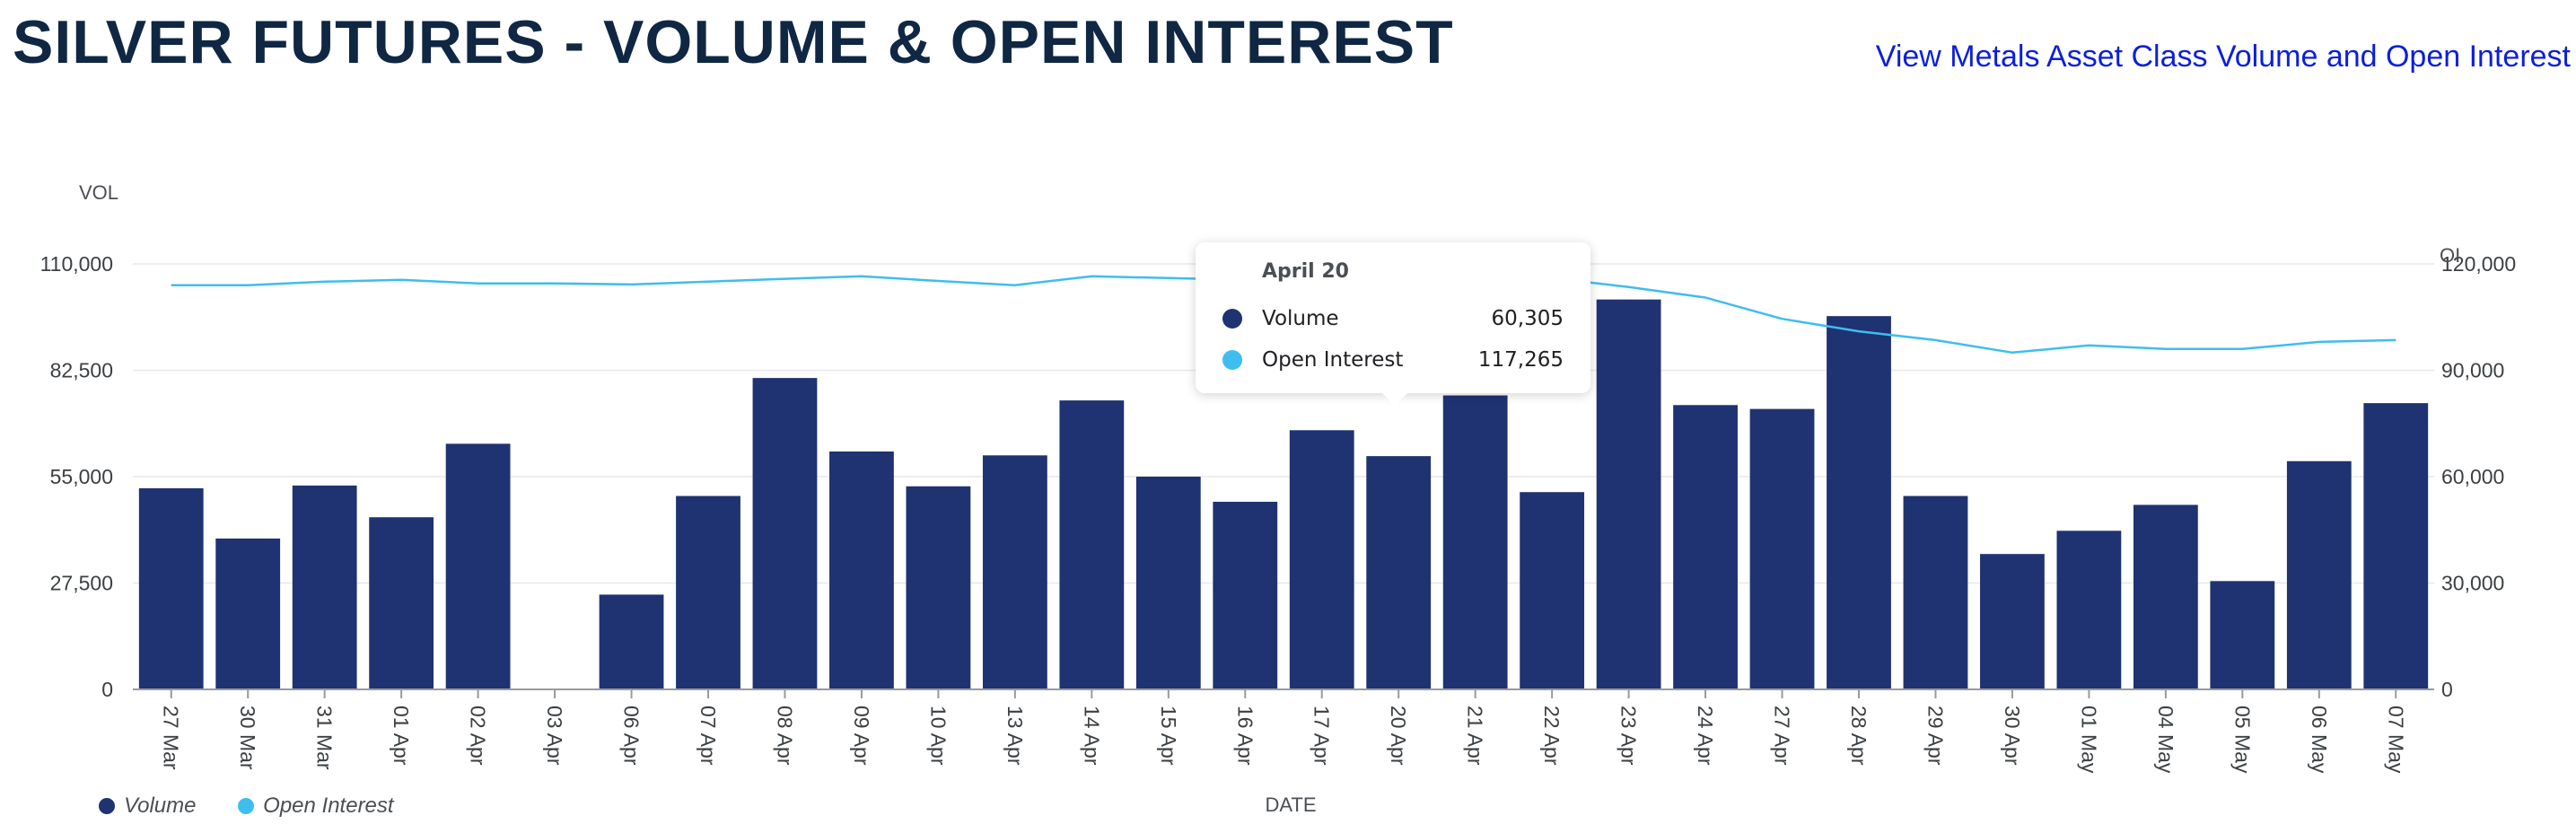  What do you see at coordinates (2012, 736) in the screenshot?
I see `x-tick-label: 30 Apr` at bounding box center [2012, 736].